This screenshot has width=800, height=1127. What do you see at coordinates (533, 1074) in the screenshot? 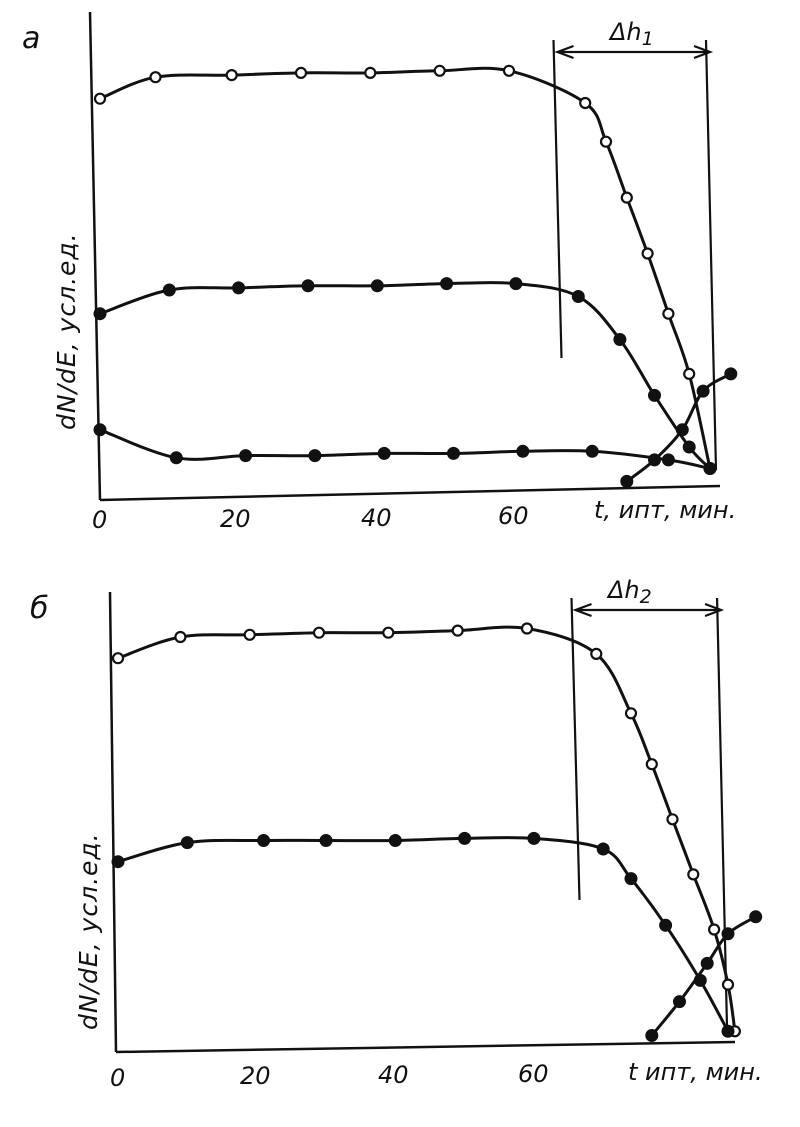
I see `panel-b-x-tick-label: 60` at bounding box center [533, 1074].